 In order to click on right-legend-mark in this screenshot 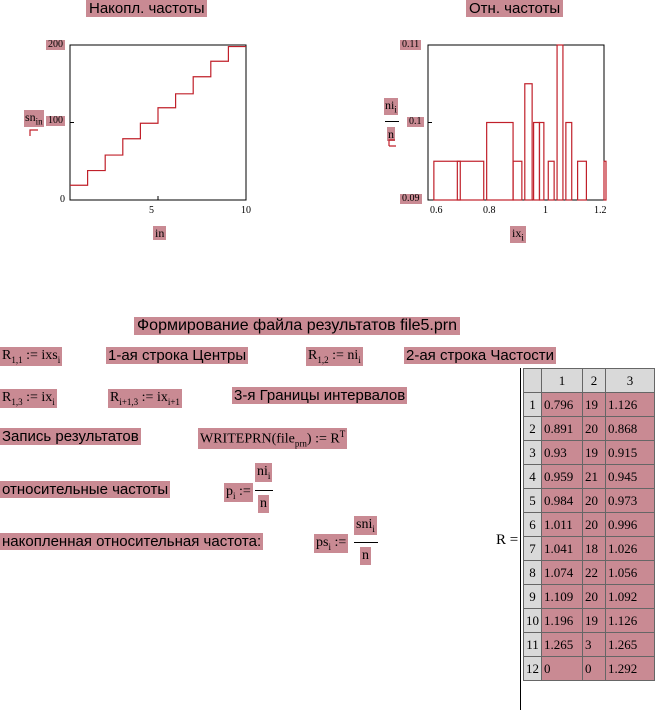, I will do `click(392, 143)`.